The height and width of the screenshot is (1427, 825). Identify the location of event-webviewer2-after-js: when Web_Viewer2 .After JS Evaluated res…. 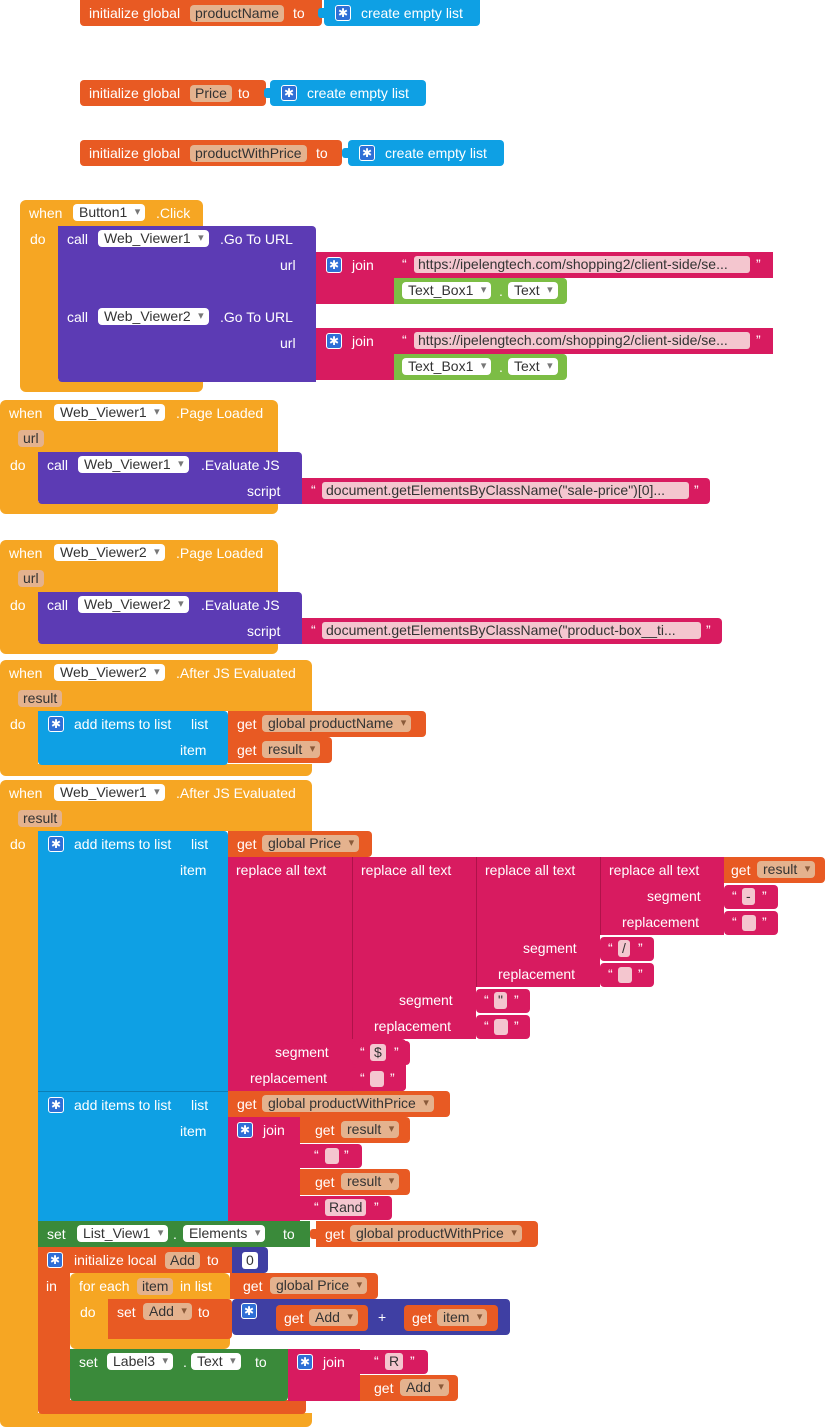
(156, 685).